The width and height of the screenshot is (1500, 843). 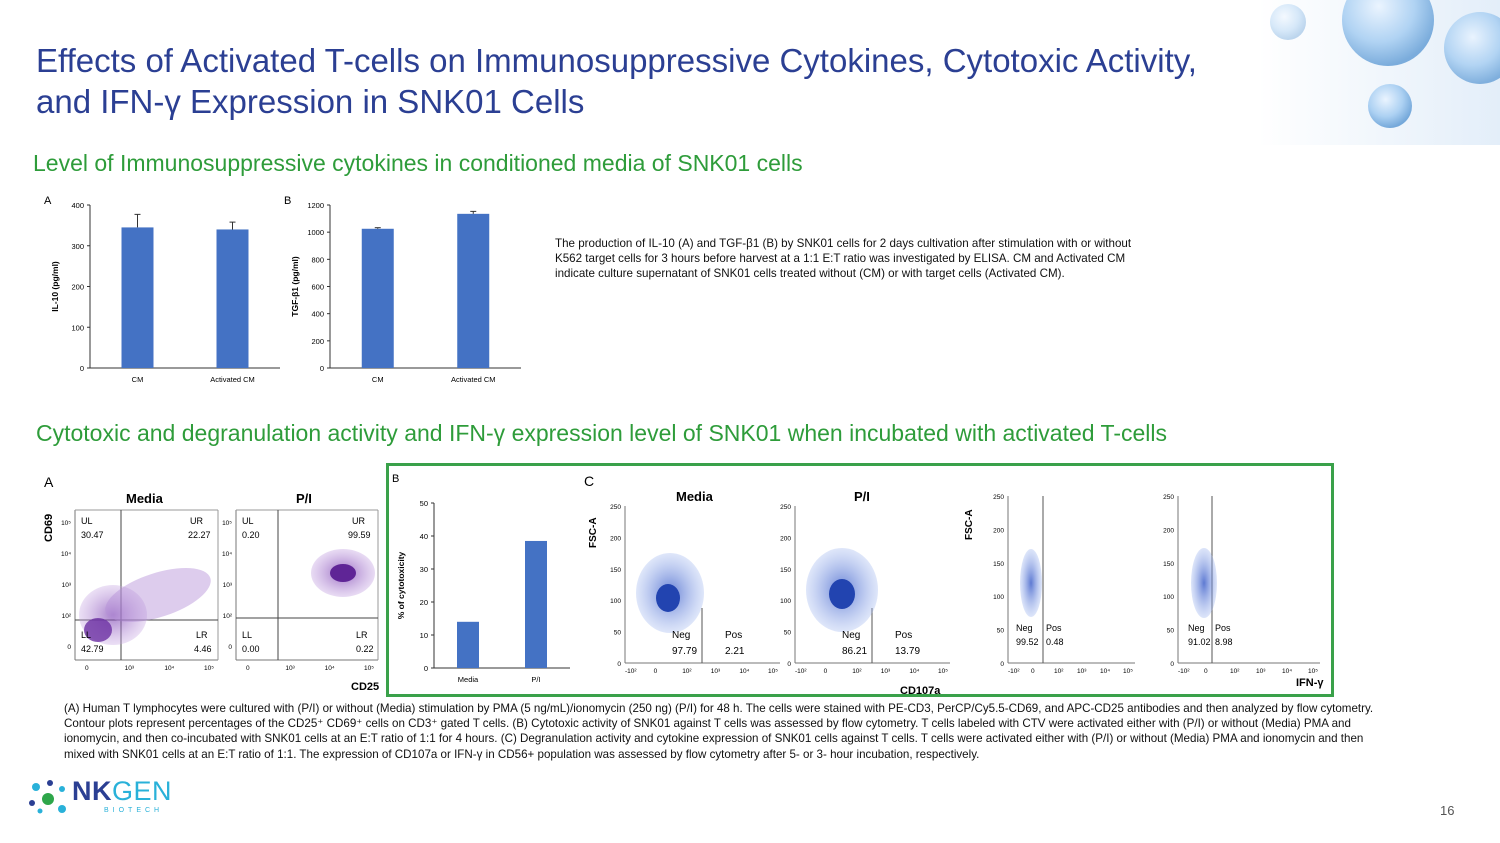 I want to click on cd25-tick-label: 10³, so click(x=130, y=668).